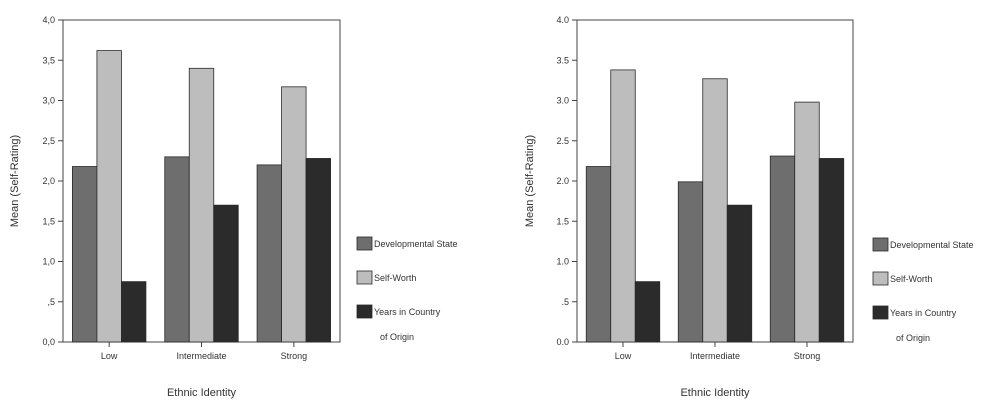  I want to click on chart-left-legend-label-3: Years in Country, so click(407, 312).